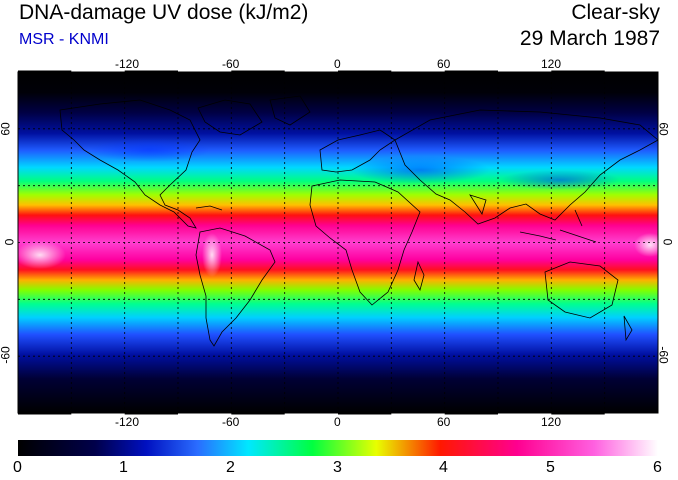  Describe the element at coordinates (6, 129) in the screenshot. I see `lat-tick-left: 60` at that location.